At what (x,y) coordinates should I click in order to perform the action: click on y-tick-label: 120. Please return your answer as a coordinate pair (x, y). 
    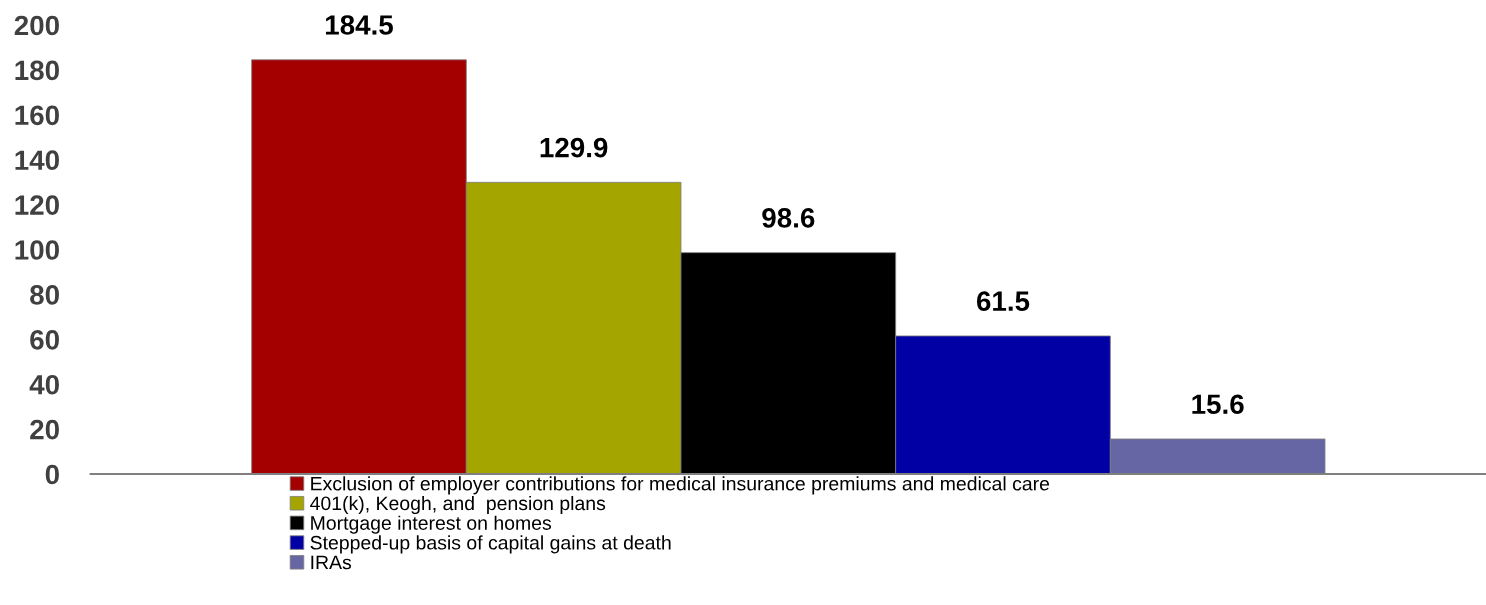
    Looking at the image, I should click on (37, 205).